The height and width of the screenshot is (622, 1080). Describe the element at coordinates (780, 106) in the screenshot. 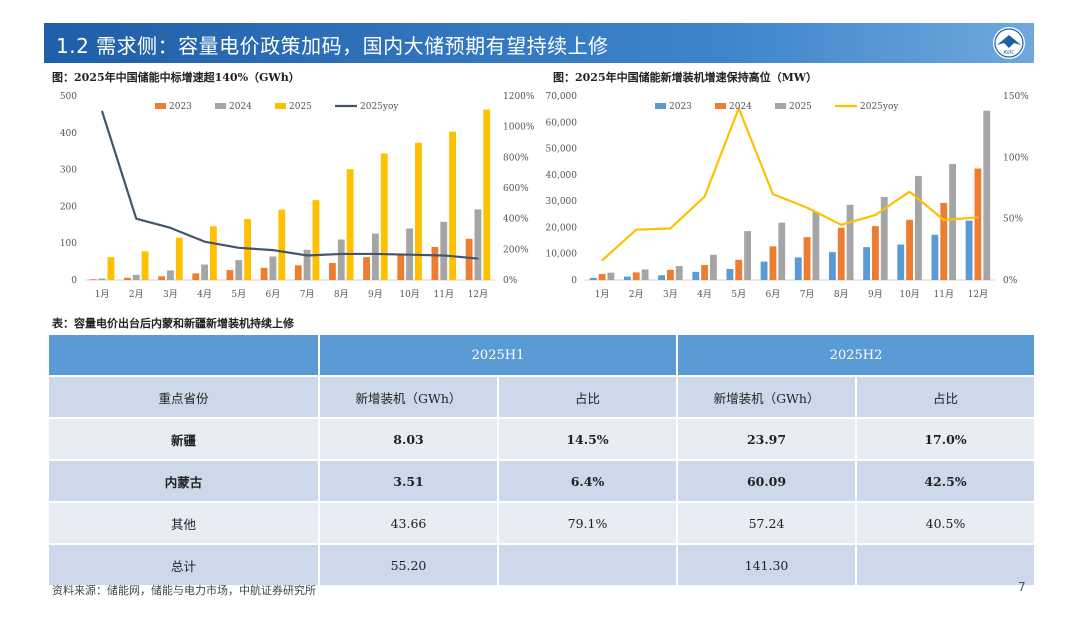

I see `install-chart-legend-swatch-2025` at that location.